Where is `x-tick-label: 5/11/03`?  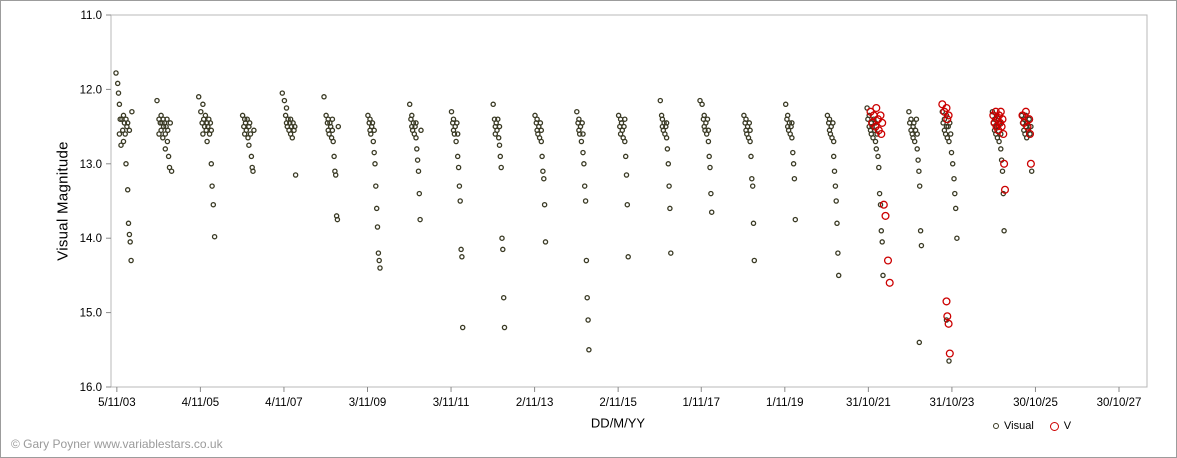 x-tick-label: 5/11/03 is located at coordinates (117, 403).